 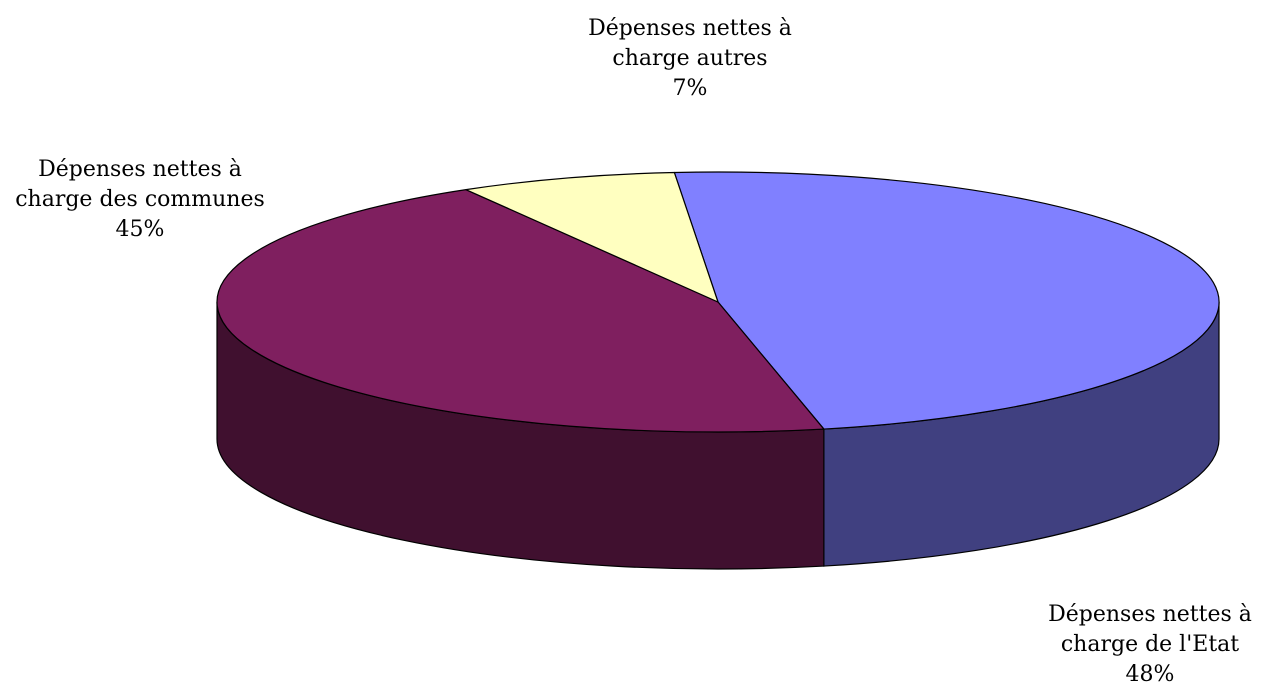 What do you see at coordinates (592, 237) in the screenshot?
I see `pie-slice-autres` at bounding box center [592, 237].